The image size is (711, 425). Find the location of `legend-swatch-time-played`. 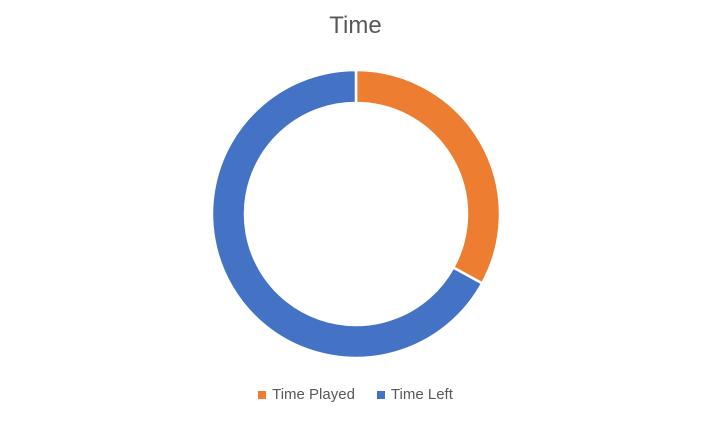

legend-swatch-time-played is located at coordinates (262, 394).